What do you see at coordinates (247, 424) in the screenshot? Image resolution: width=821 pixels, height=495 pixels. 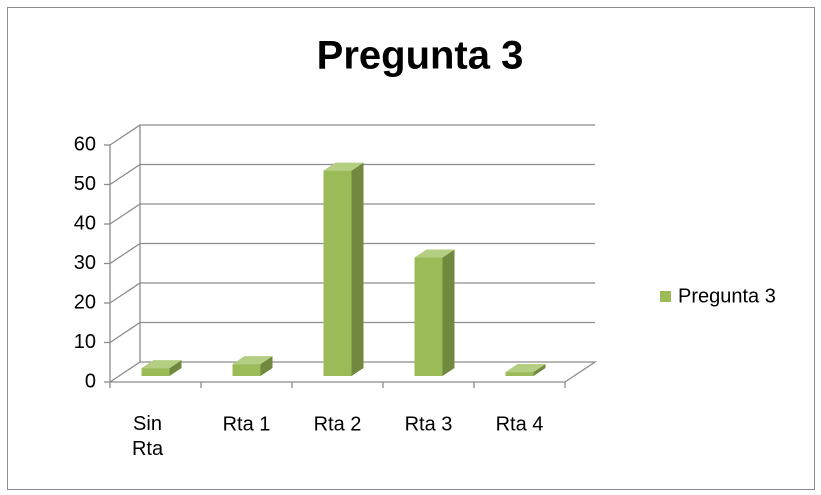 I see `x-tick-label: Rta 1` at bounding box center [247, 424].